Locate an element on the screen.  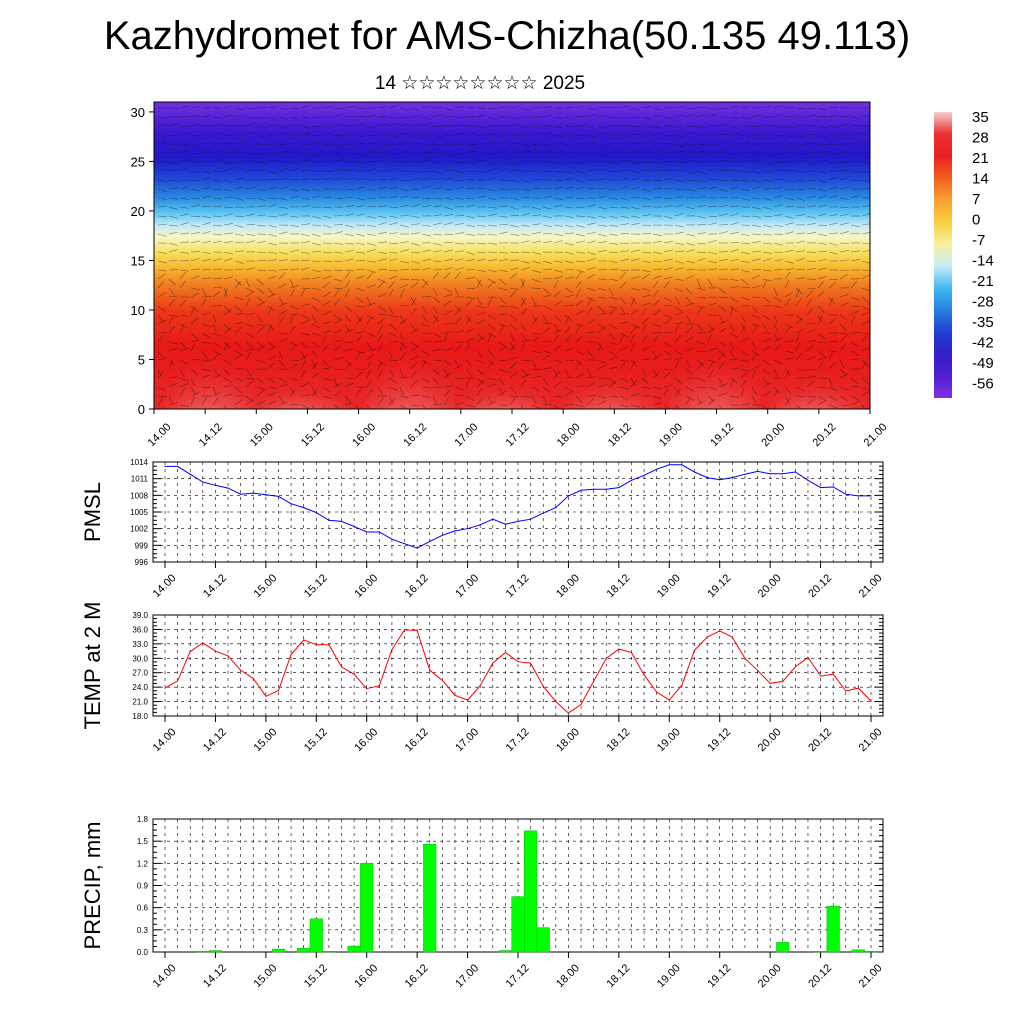
heatmap-ytick-label: 30 is located at coordinates (138, 112).